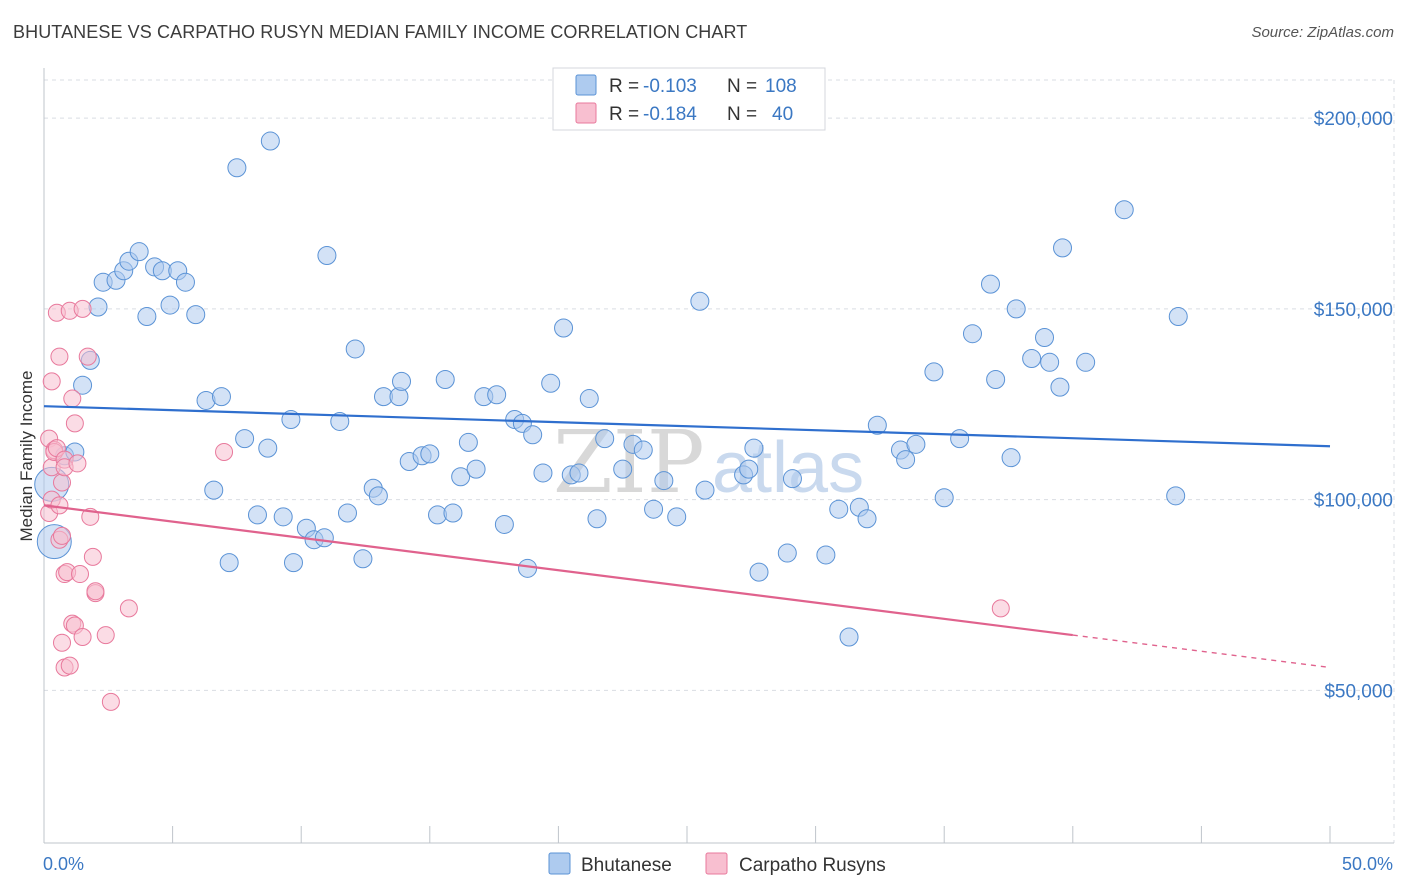  Describe the element at coordinates (742, 86) in the screenshot. I see `legend-n-label: N =` at that location.